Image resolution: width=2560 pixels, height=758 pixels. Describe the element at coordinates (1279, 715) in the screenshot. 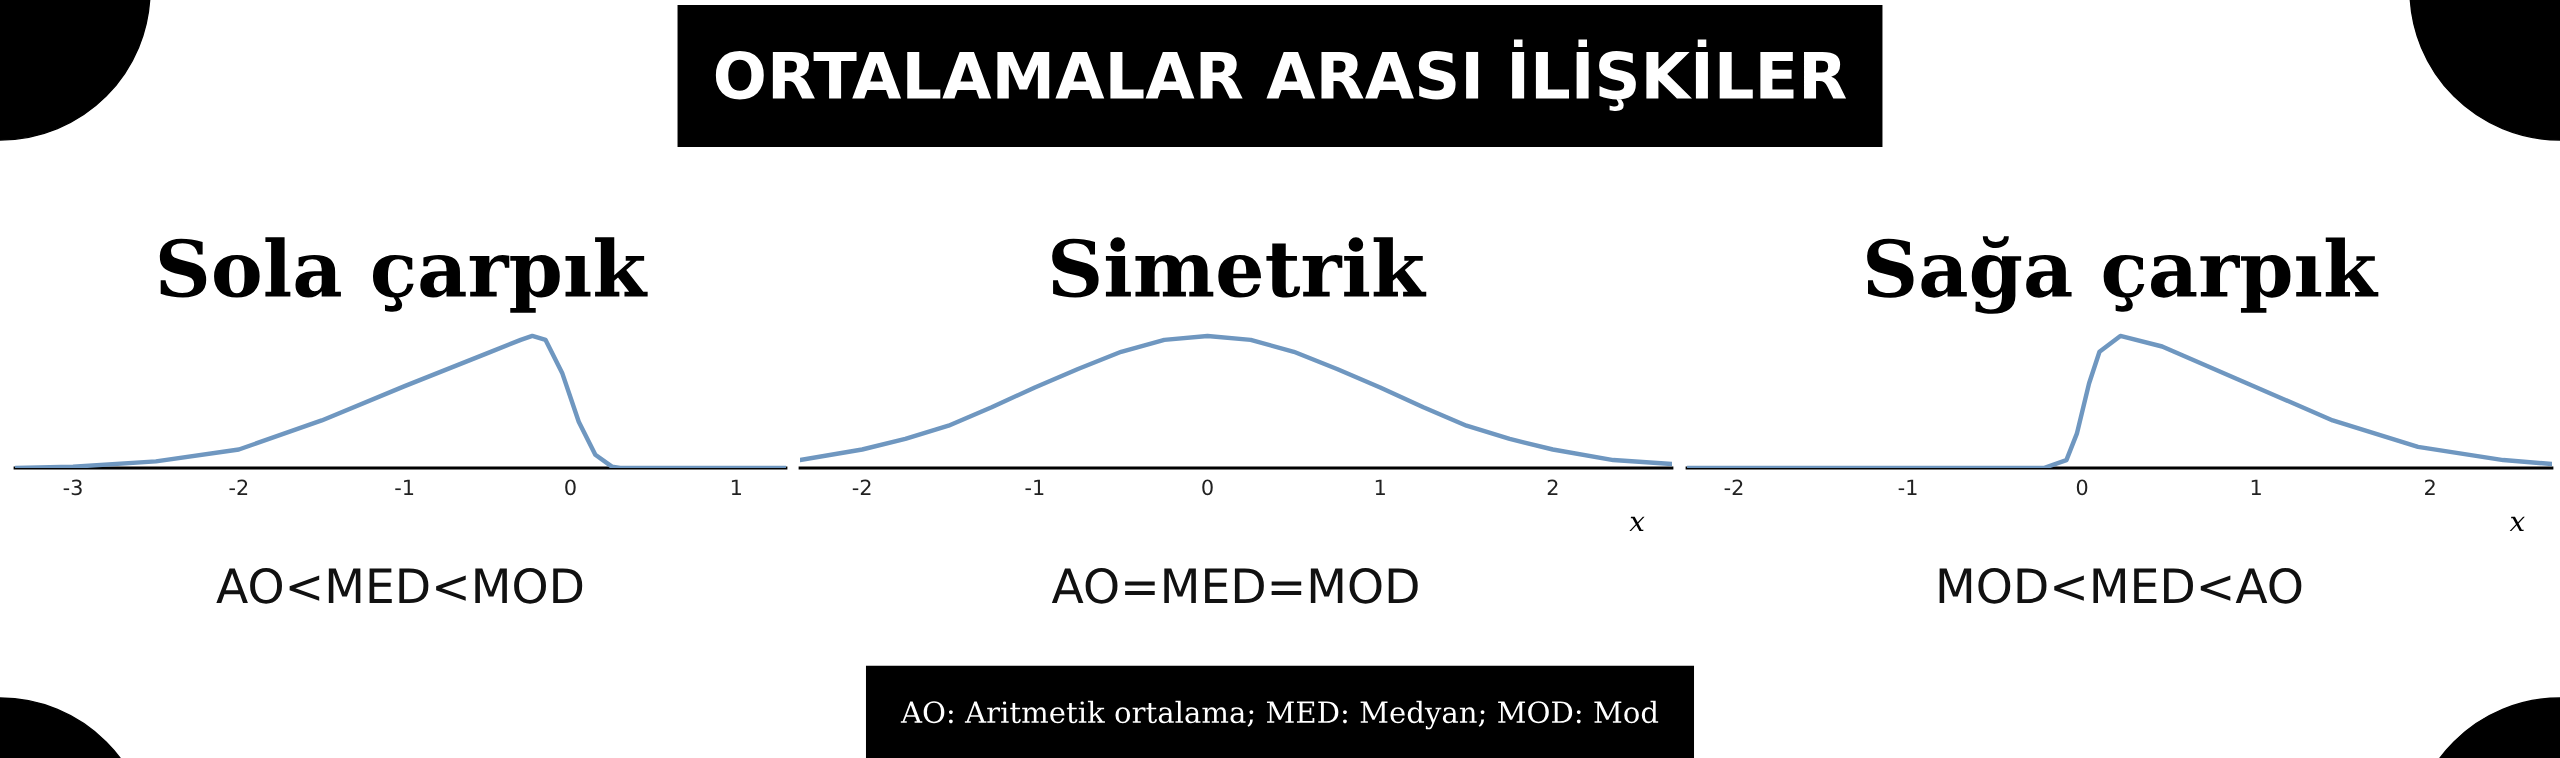

I see `text: AO: Aritmetik ortalama; MED: Medyan; MOD: Mod` at that location.